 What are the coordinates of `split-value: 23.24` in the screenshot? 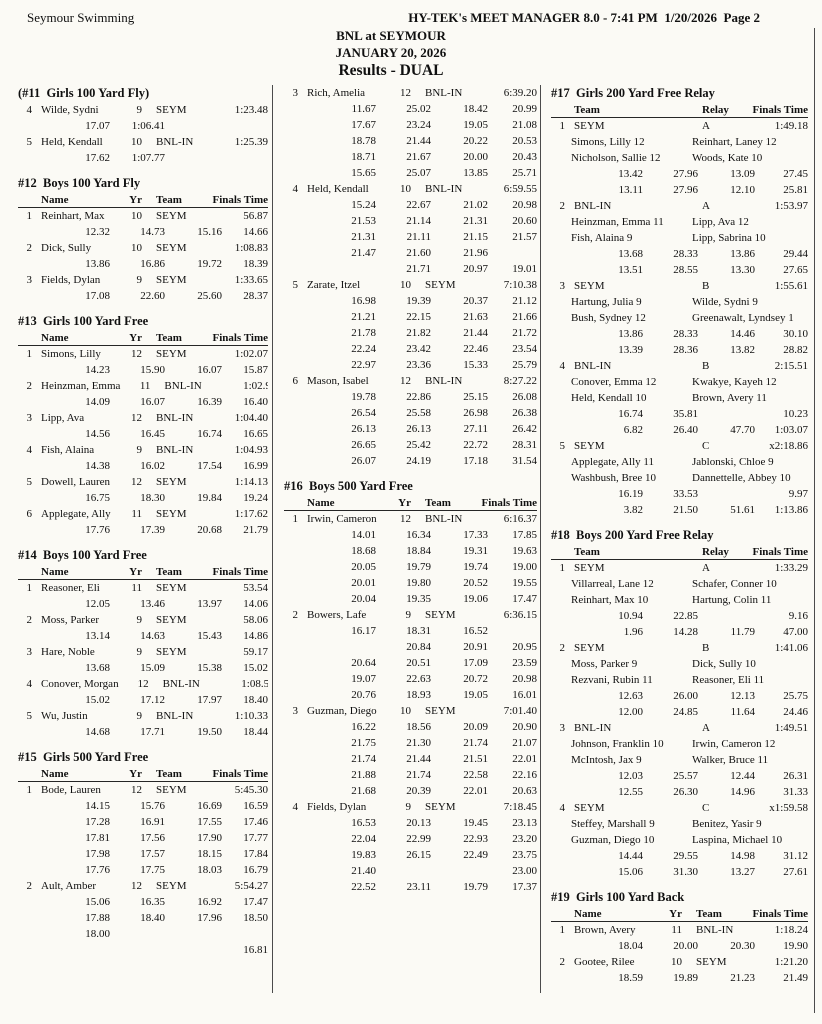 It's located at (418, 125).